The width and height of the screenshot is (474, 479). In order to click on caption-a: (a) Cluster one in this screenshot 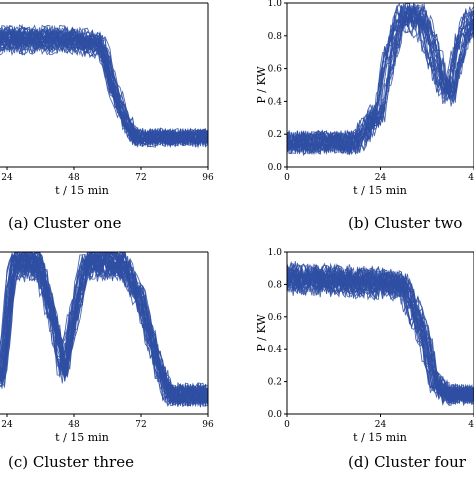, I will do `click(65, 223)`.